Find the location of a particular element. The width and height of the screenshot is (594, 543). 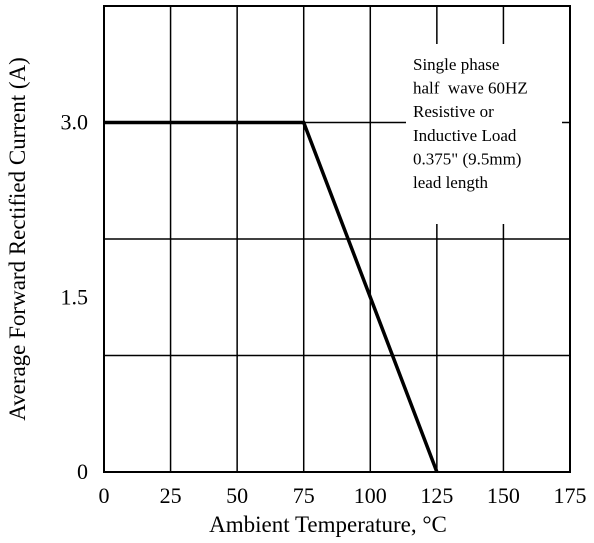

annotation-line: Resistive or is located at coordinates (453, 111).